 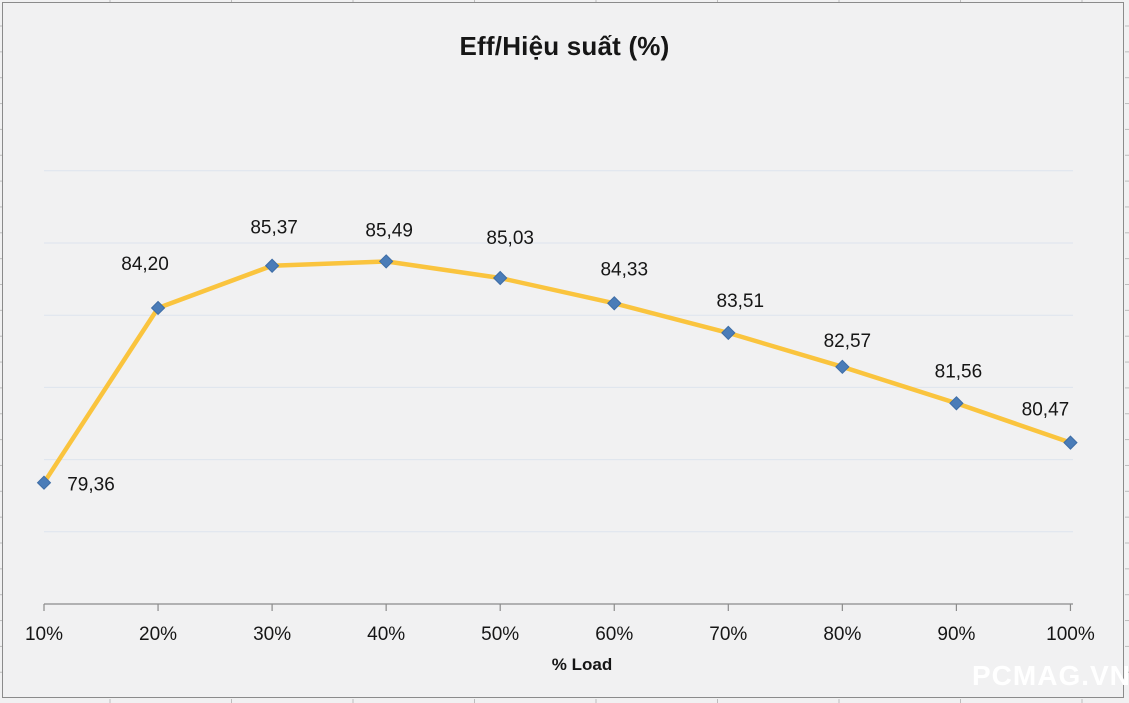 I want to click on data-label: 82,57, so click(x=848, y=341).